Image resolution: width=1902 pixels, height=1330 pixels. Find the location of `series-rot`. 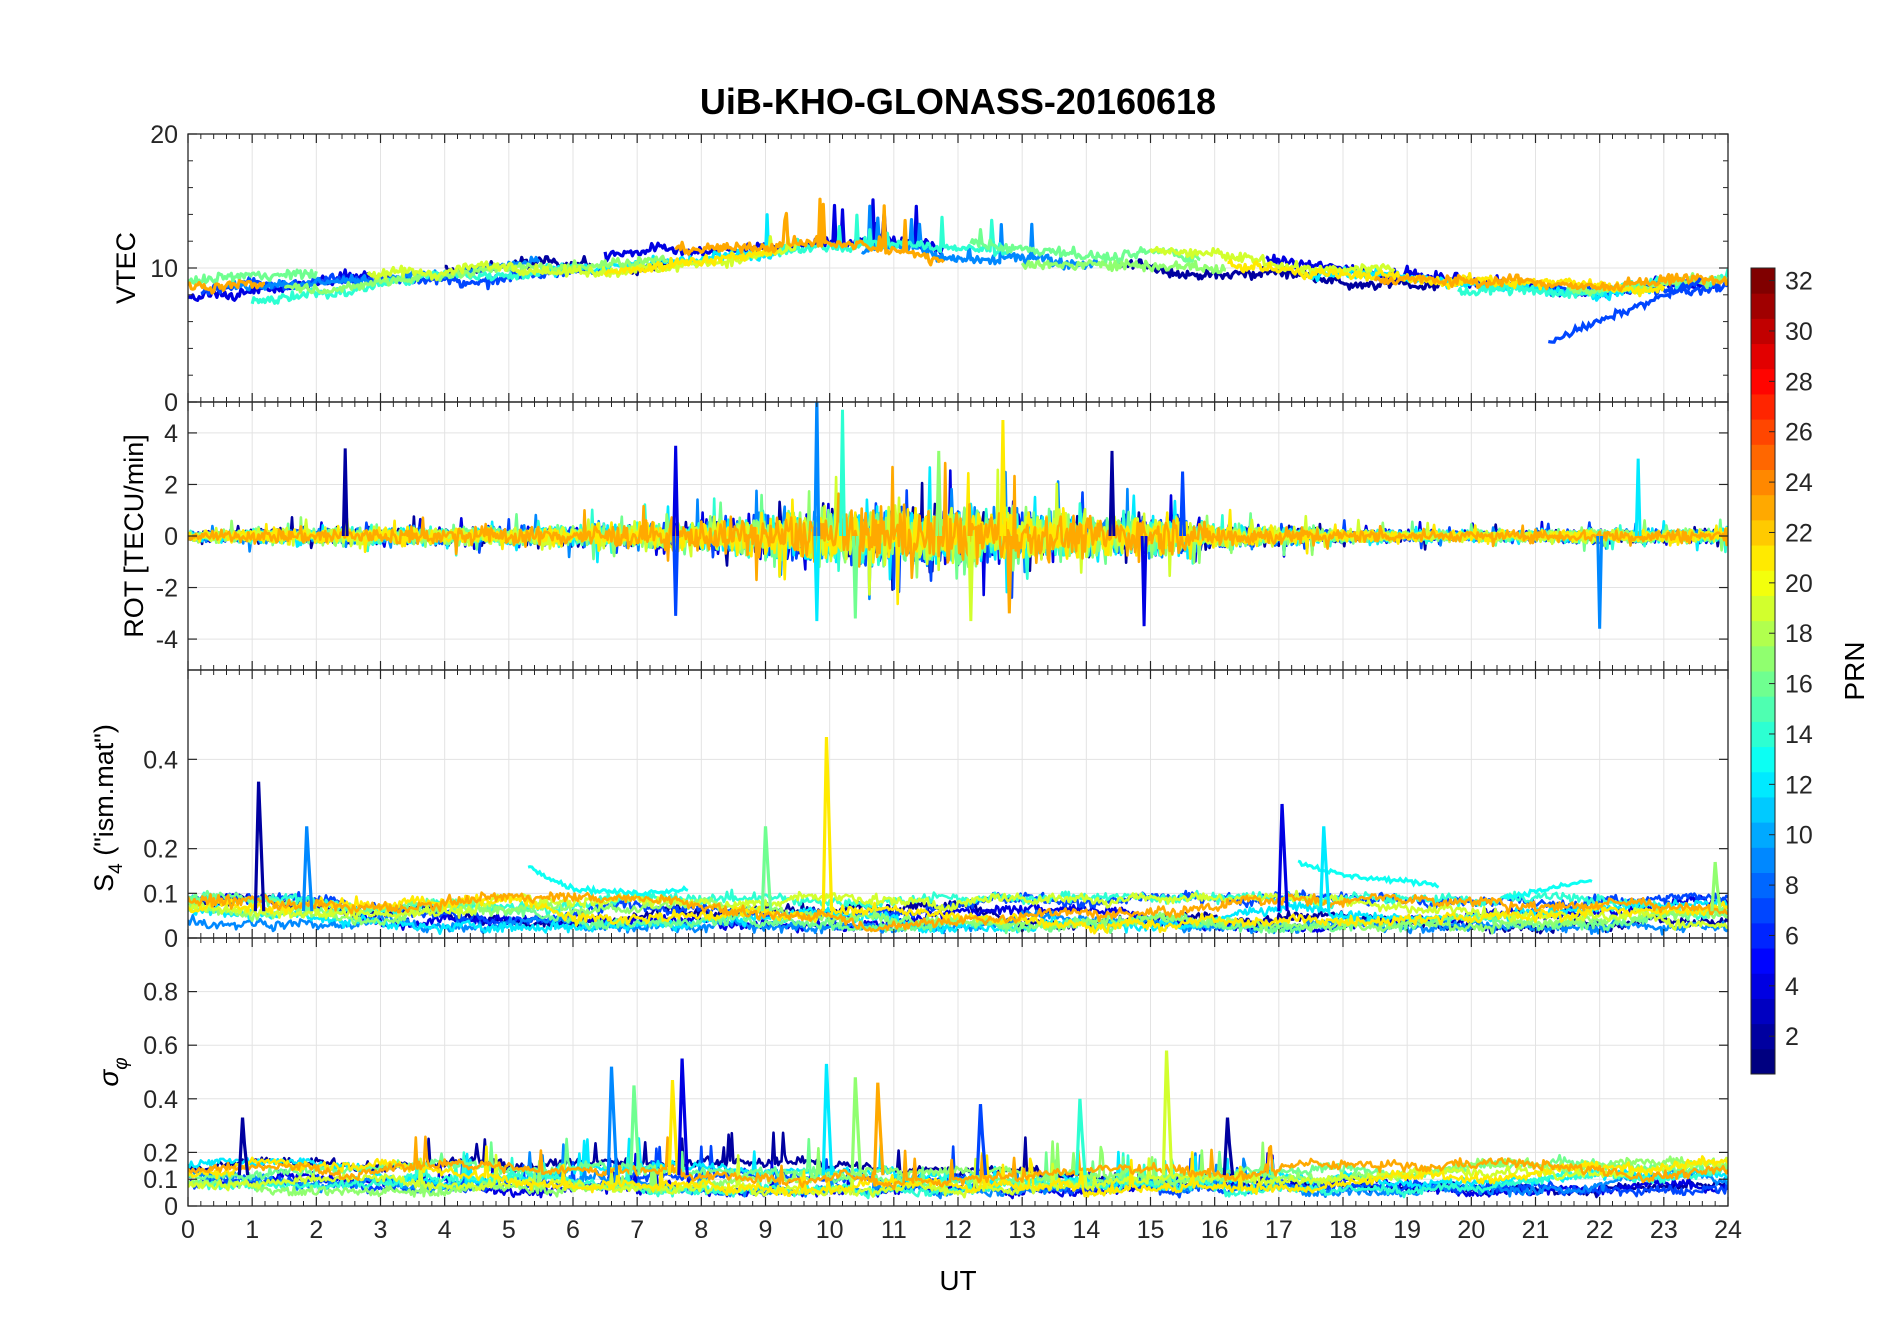

series-rot is located at coordinates (958, 515).